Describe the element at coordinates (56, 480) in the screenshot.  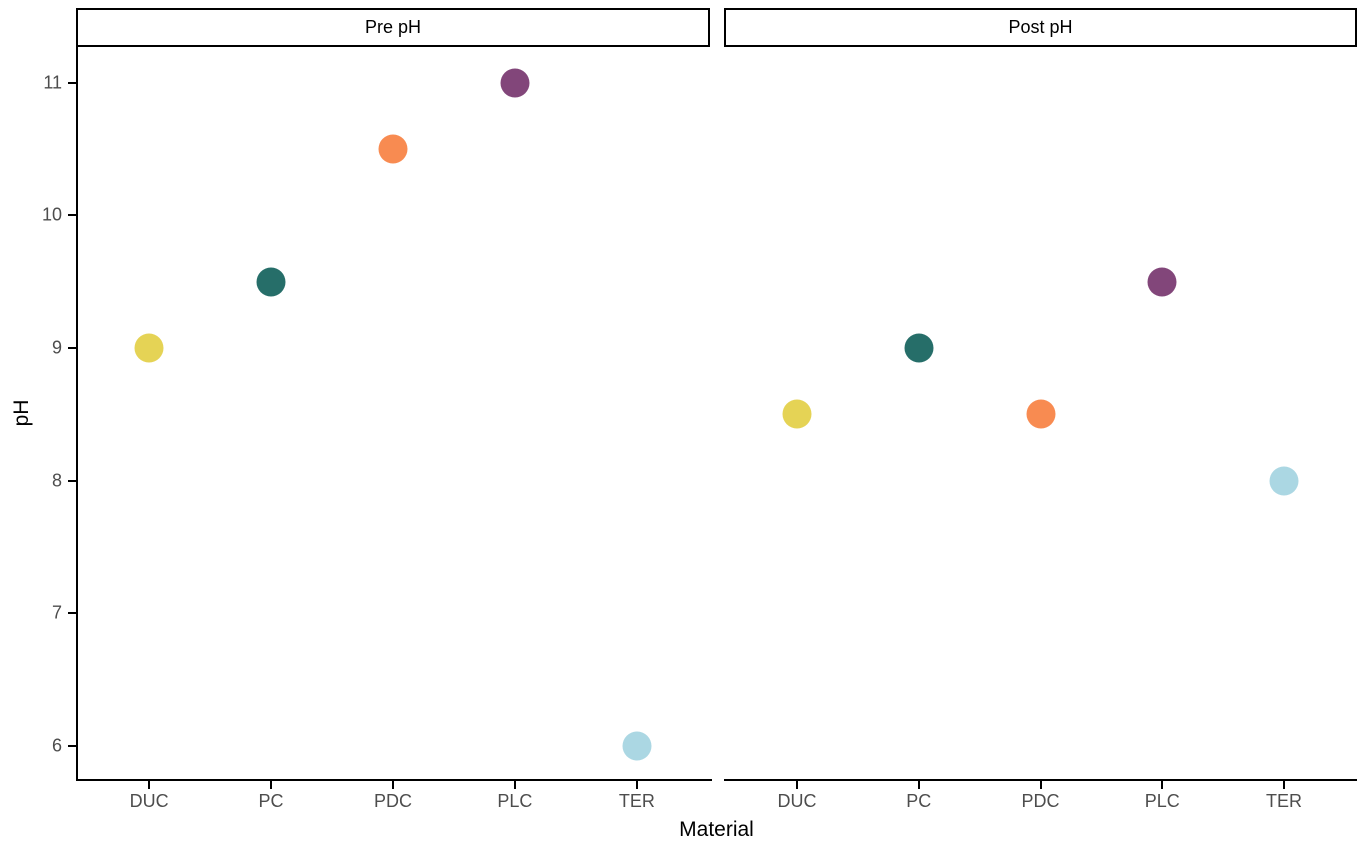
I see `y-tick-label: 8` at that location.